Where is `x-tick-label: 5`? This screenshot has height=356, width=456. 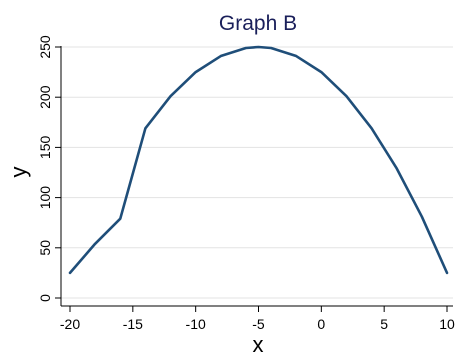
x-tick-label: 5 is located at coordinates (384, 324).